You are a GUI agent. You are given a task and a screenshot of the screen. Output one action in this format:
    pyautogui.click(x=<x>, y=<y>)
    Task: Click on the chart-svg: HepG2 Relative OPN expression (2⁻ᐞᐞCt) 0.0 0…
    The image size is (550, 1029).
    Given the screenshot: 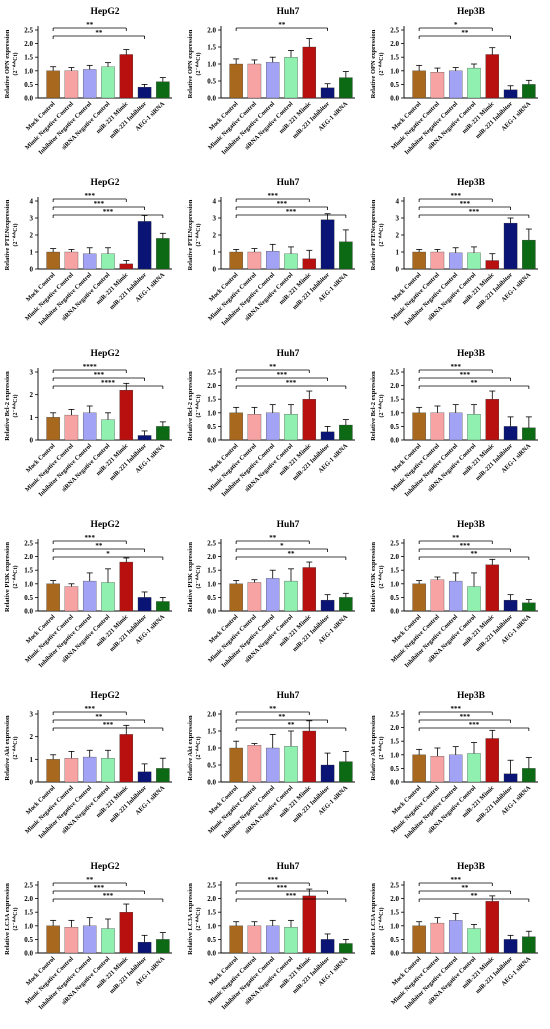 What is the action you would take?
    pyautogui.click(x=88, y=81)
    